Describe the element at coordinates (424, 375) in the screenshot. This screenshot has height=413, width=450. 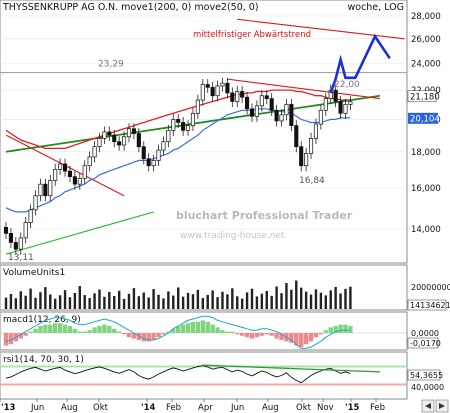
I see `rsi-last-tag` at that location.